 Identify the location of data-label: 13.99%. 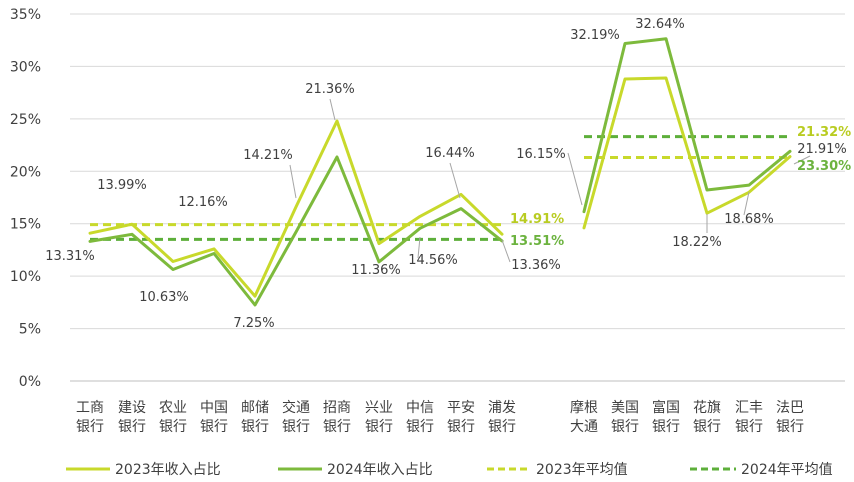
(122, 185).